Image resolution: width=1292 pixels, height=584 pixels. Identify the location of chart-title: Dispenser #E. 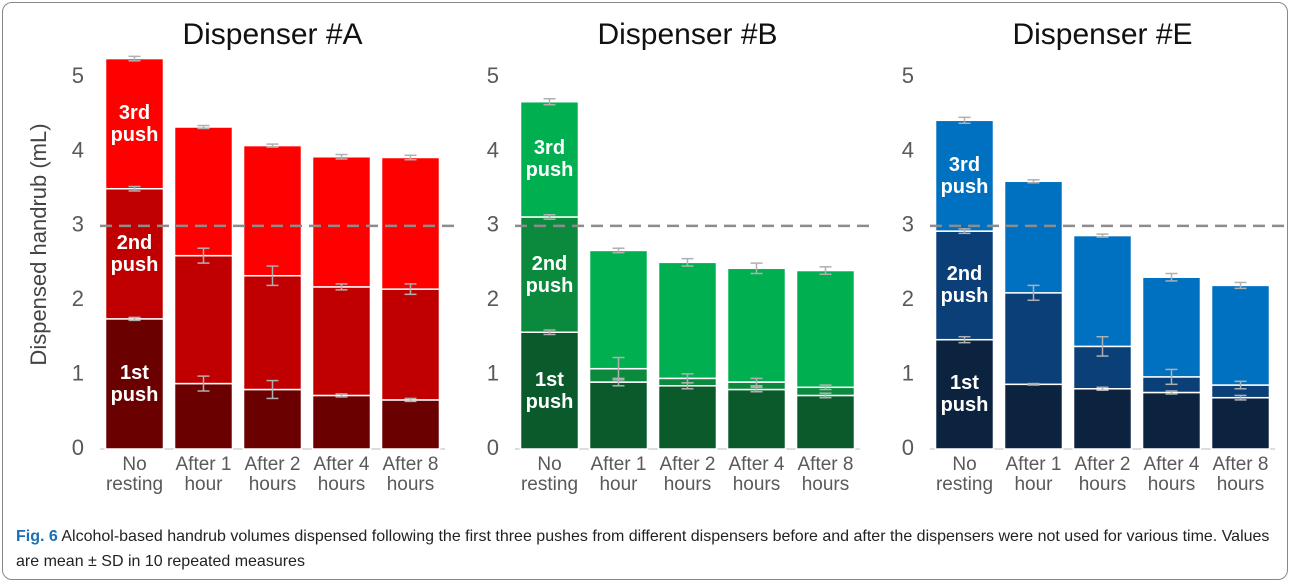
(1102, 34).